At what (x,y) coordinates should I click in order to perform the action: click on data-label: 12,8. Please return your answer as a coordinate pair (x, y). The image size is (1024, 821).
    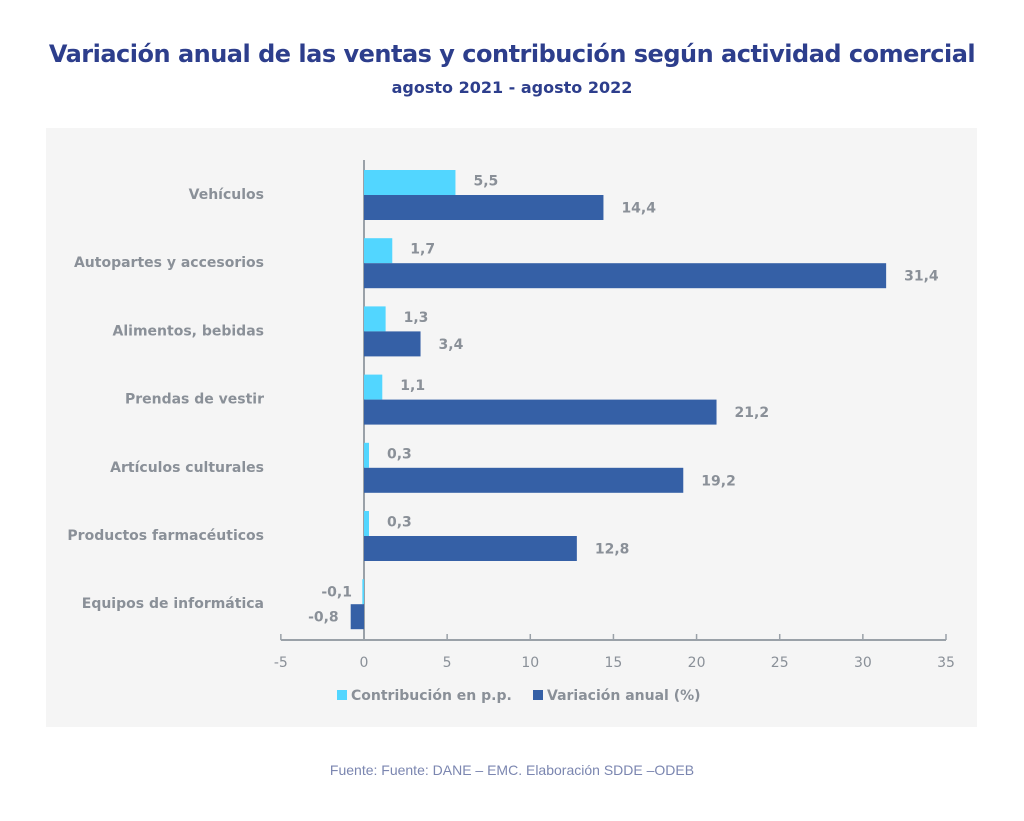
    Looking at the image, I should click on (612, 550).